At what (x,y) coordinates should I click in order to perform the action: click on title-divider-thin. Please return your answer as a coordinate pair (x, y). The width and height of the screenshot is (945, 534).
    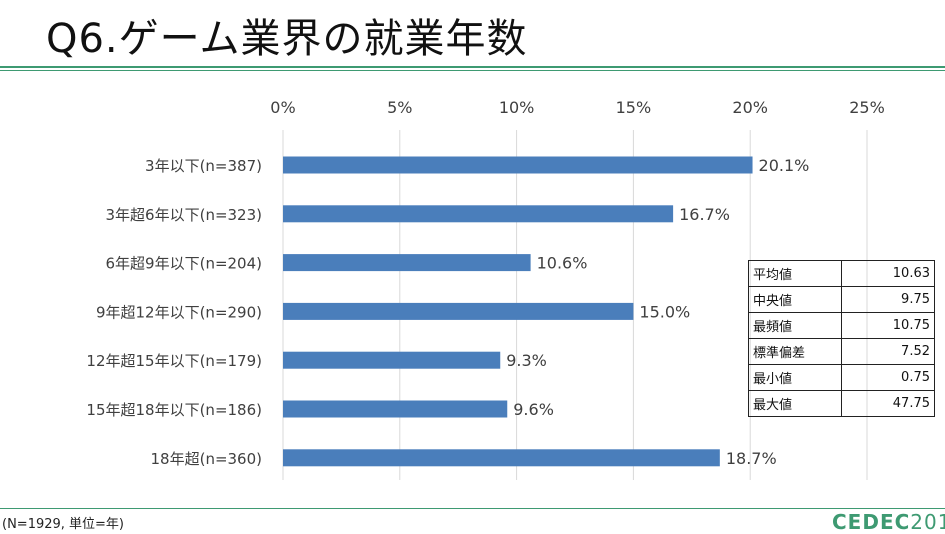
    Looking at the image, I should click on (472, 70).